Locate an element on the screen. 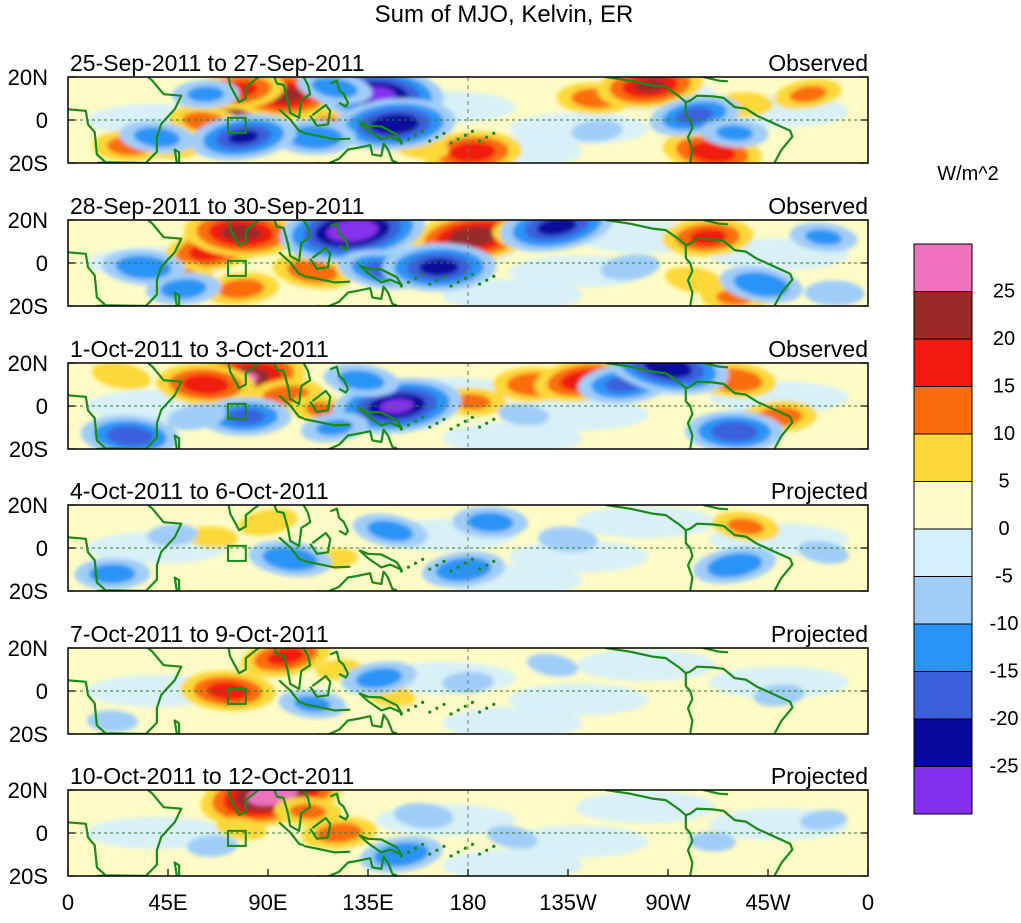  colorbar-units-label: W/m^2 is located at coordinates (968, 174).